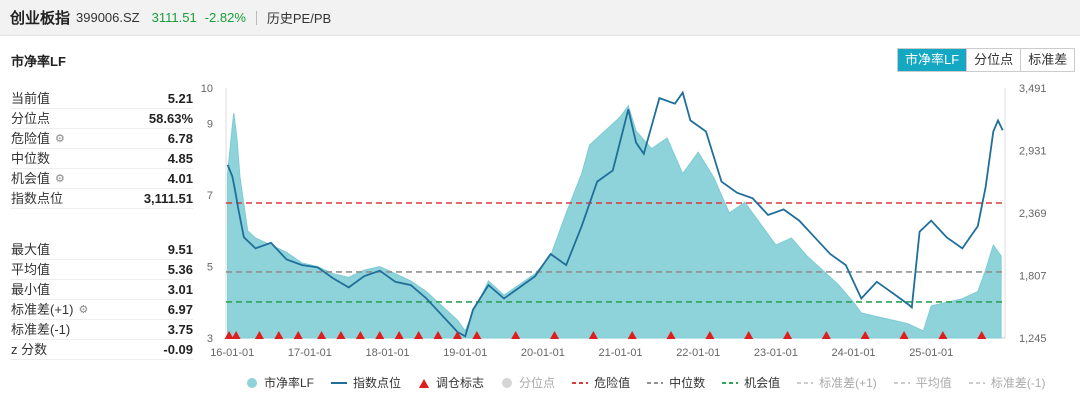 The image size is (1080, 406). I want to click on y-left-tick-label: 3, so click(210, 339).